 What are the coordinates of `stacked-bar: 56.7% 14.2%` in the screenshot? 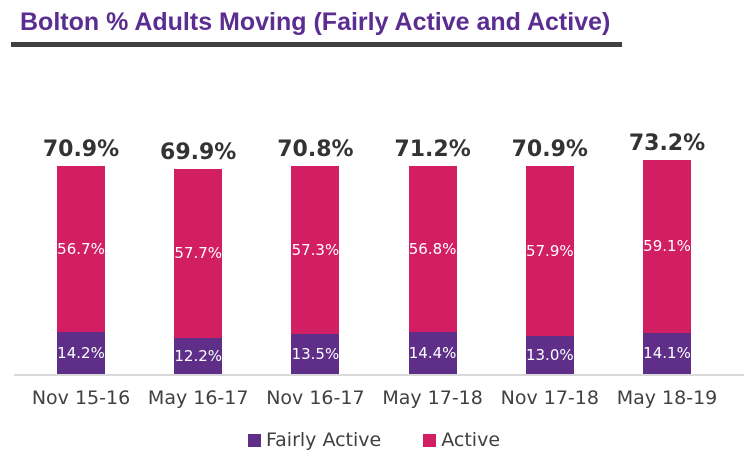 It's located at (81, 270).